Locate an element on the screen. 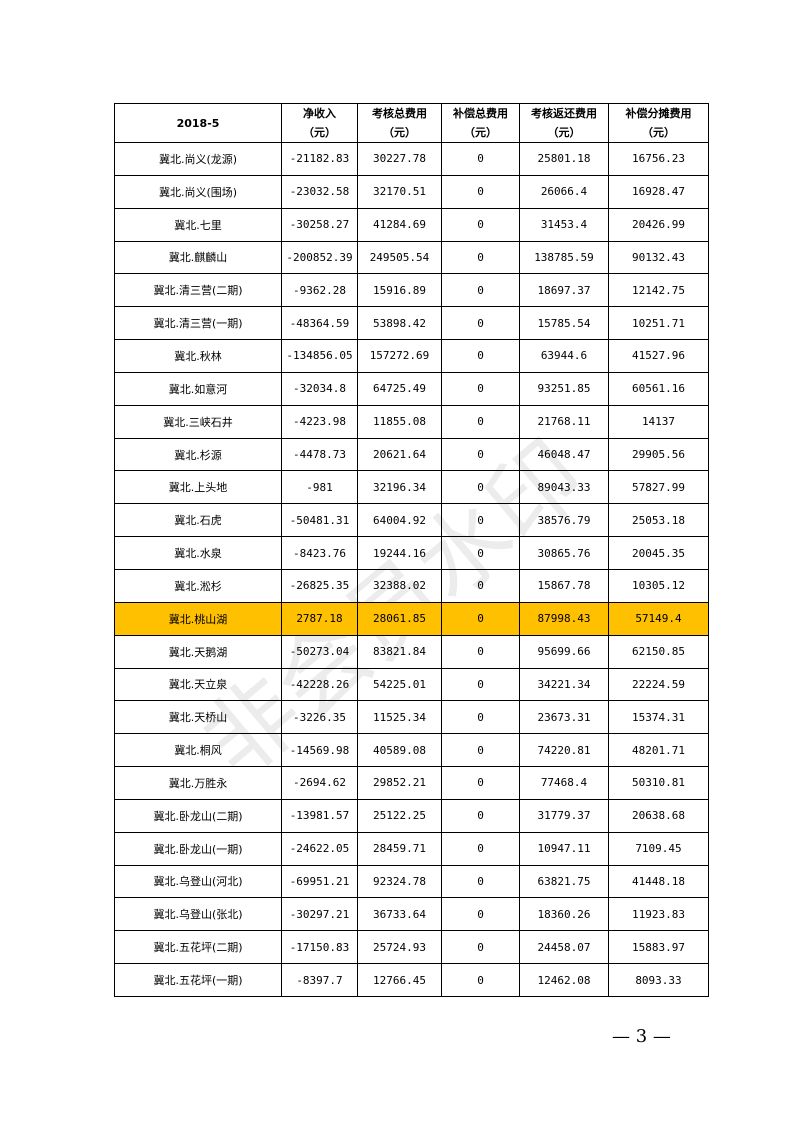 Image resolution: width=793 pixels, height=1122 pixels. value-cell: -21182.83 is located at coordinates (319, 159).